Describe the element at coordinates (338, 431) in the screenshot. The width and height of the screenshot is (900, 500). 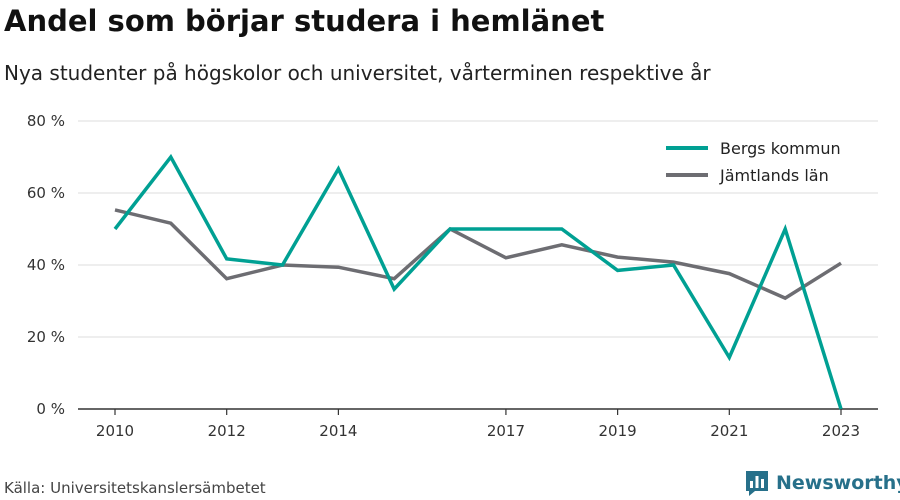
I see `x-tick-label: 2014` at that location.